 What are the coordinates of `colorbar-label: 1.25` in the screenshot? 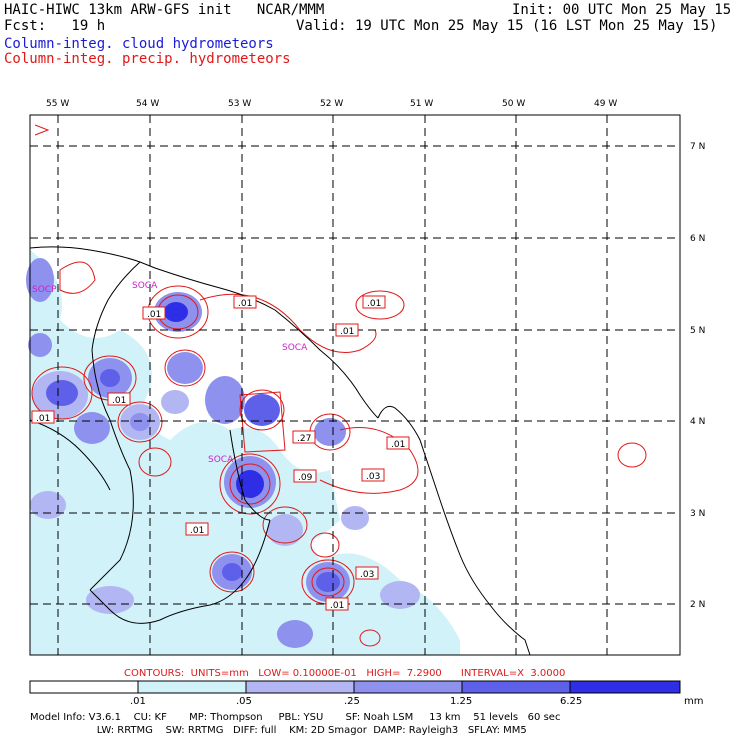 It's located at (461, 701).